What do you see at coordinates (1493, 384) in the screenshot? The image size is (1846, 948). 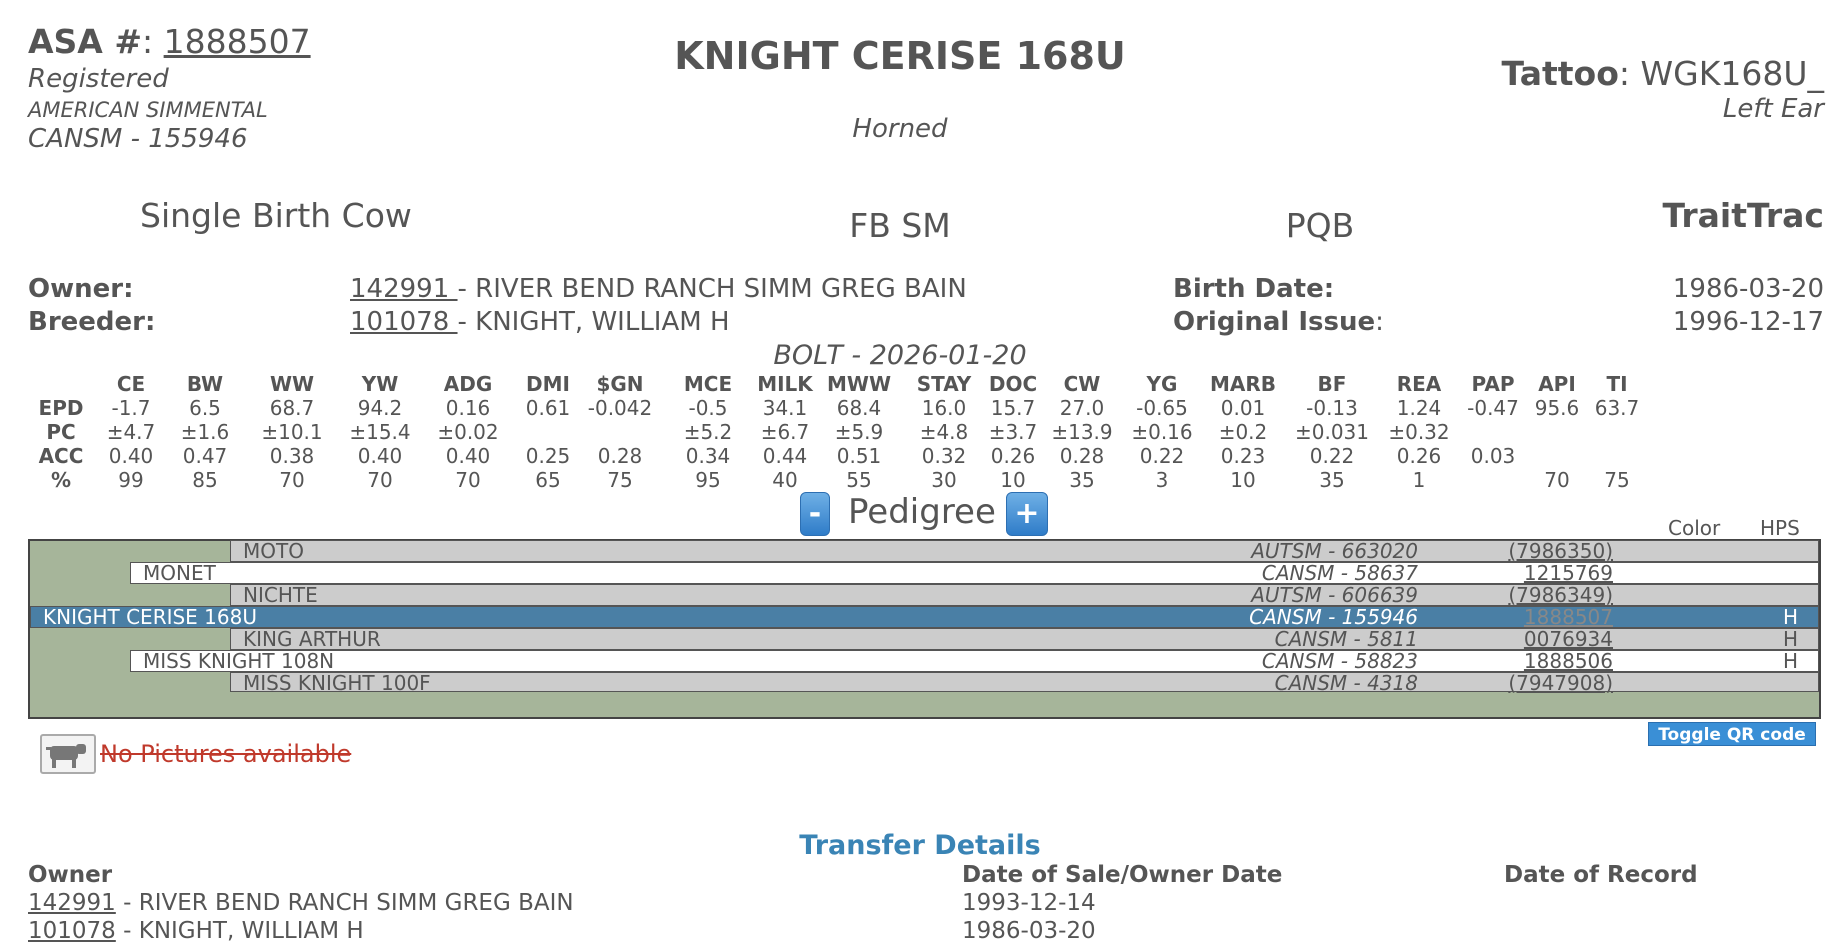 I see `epd-col-header: PAP` at bounding box center [1493, 384].